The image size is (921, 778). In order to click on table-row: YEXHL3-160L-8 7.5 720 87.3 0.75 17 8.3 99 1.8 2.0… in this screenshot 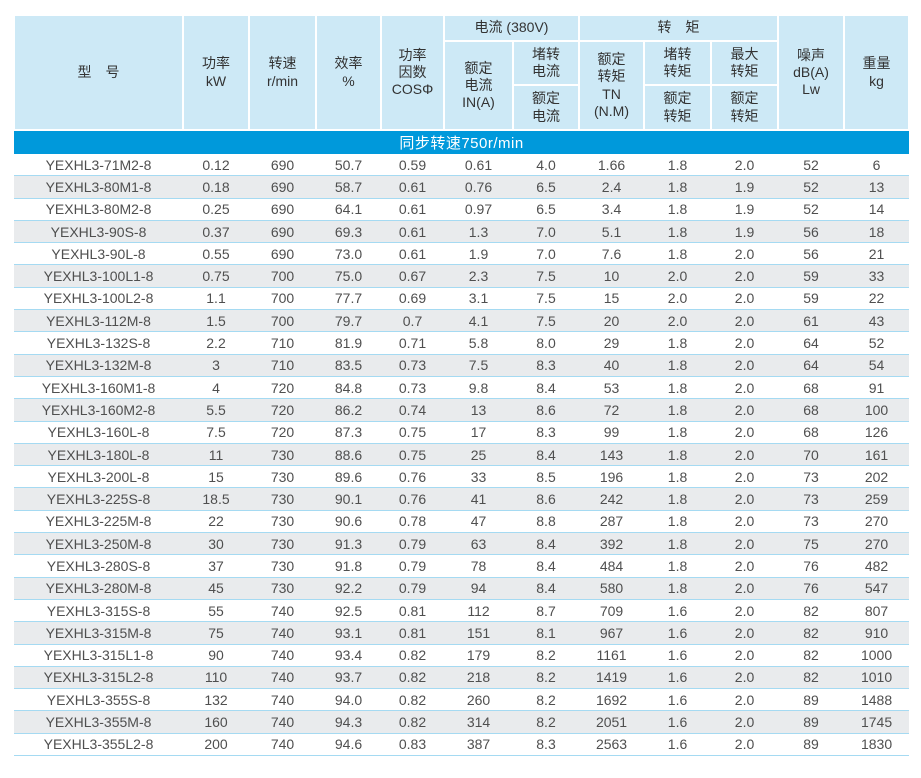, I will do `click(462, 432)`.